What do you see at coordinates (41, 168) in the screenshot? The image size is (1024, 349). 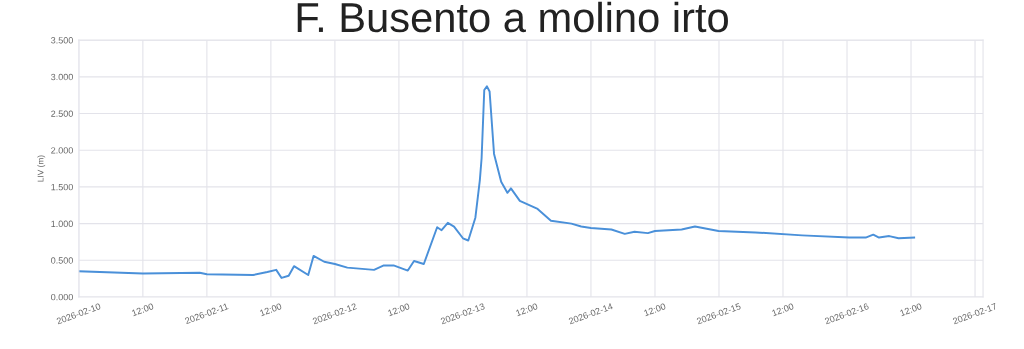 I see `y-axis-title: LIV (m)` at bounding box center [41, 168].